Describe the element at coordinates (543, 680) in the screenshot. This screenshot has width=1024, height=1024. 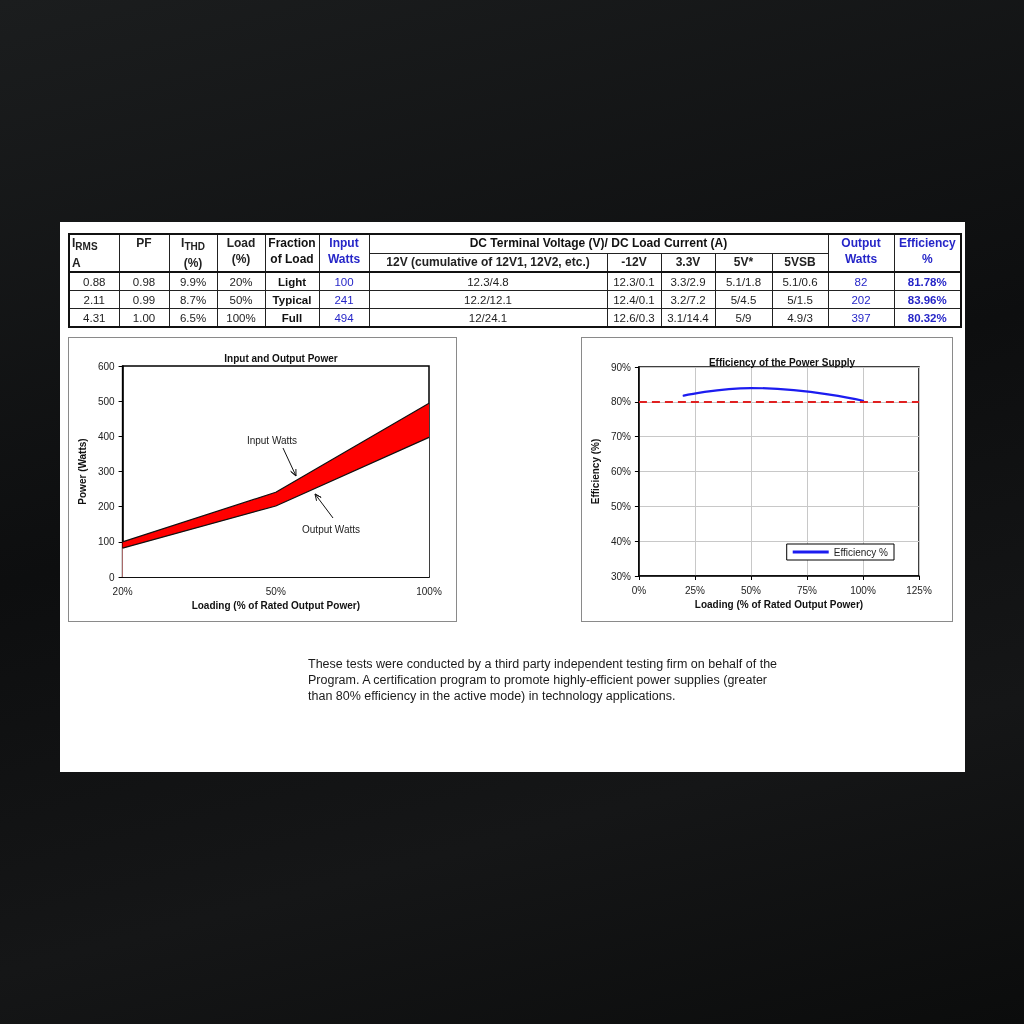
I see `text: These tests were conducted by a third party independent testing firm on behalf of the Program. A certification program to promote highly-efficient power supplies (greater than 80% efficiency in the active mode) in technology applications.` at that location.